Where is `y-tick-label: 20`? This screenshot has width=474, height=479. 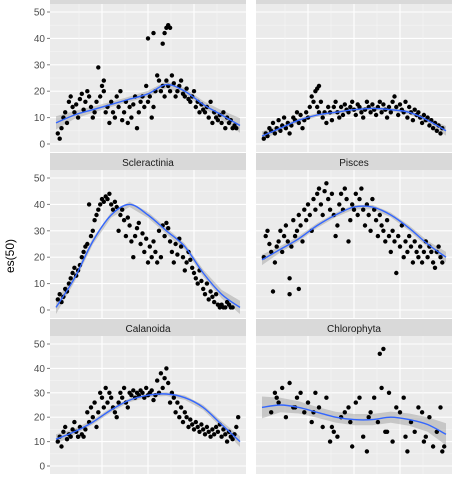 y-tick-label: 20 is located at coordinates (40, 418).